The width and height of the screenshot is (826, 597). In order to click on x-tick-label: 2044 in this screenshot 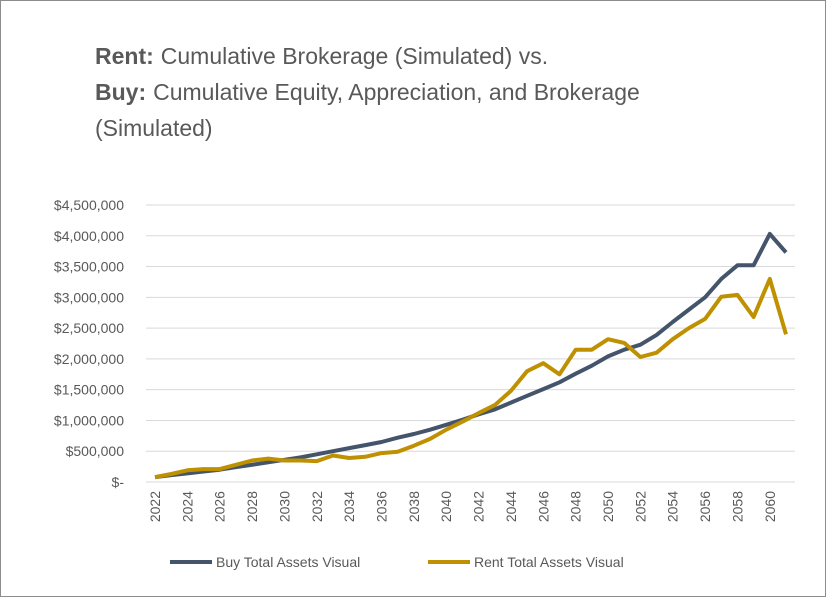, I will do `click(511, 506)`.